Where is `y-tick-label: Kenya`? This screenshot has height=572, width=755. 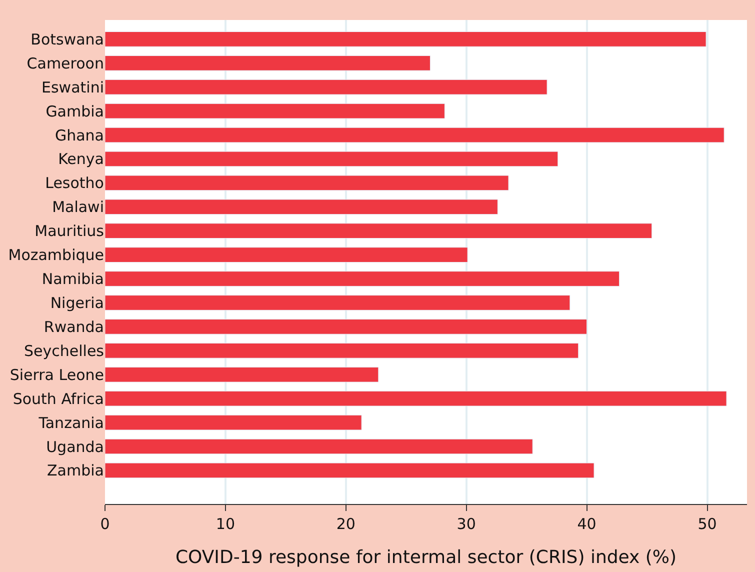
y-tick-label: Kenya is located at coordinates (81, 159).